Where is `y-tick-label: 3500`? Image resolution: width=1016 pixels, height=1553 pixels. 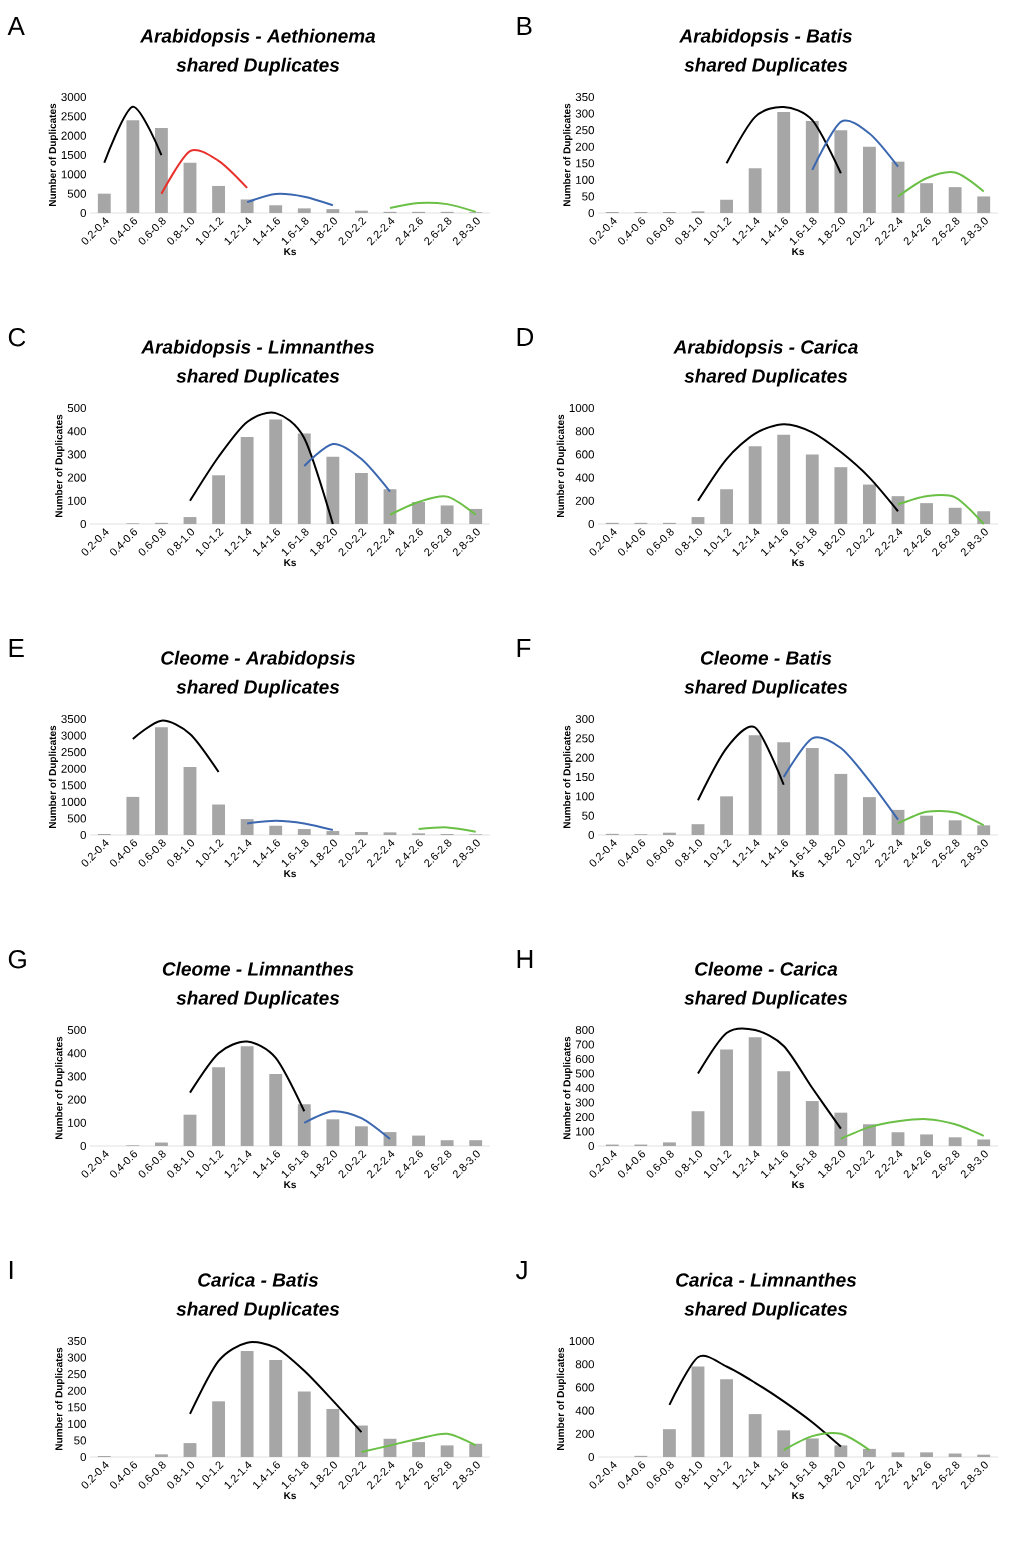
y-tick-label: 3500 is located at coordinates (74, 719).